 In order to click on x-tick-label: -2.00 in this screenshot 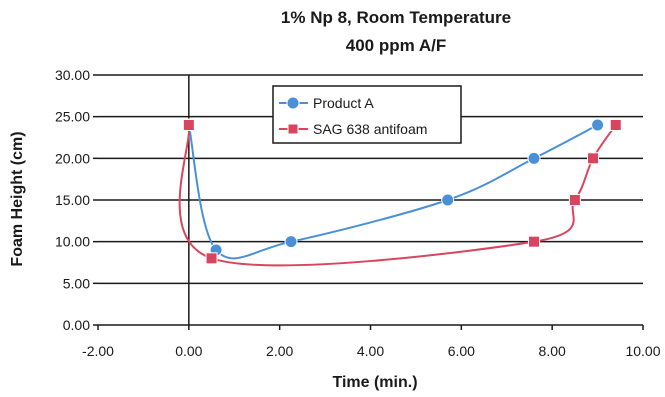, I will do `click(98, 351)`.